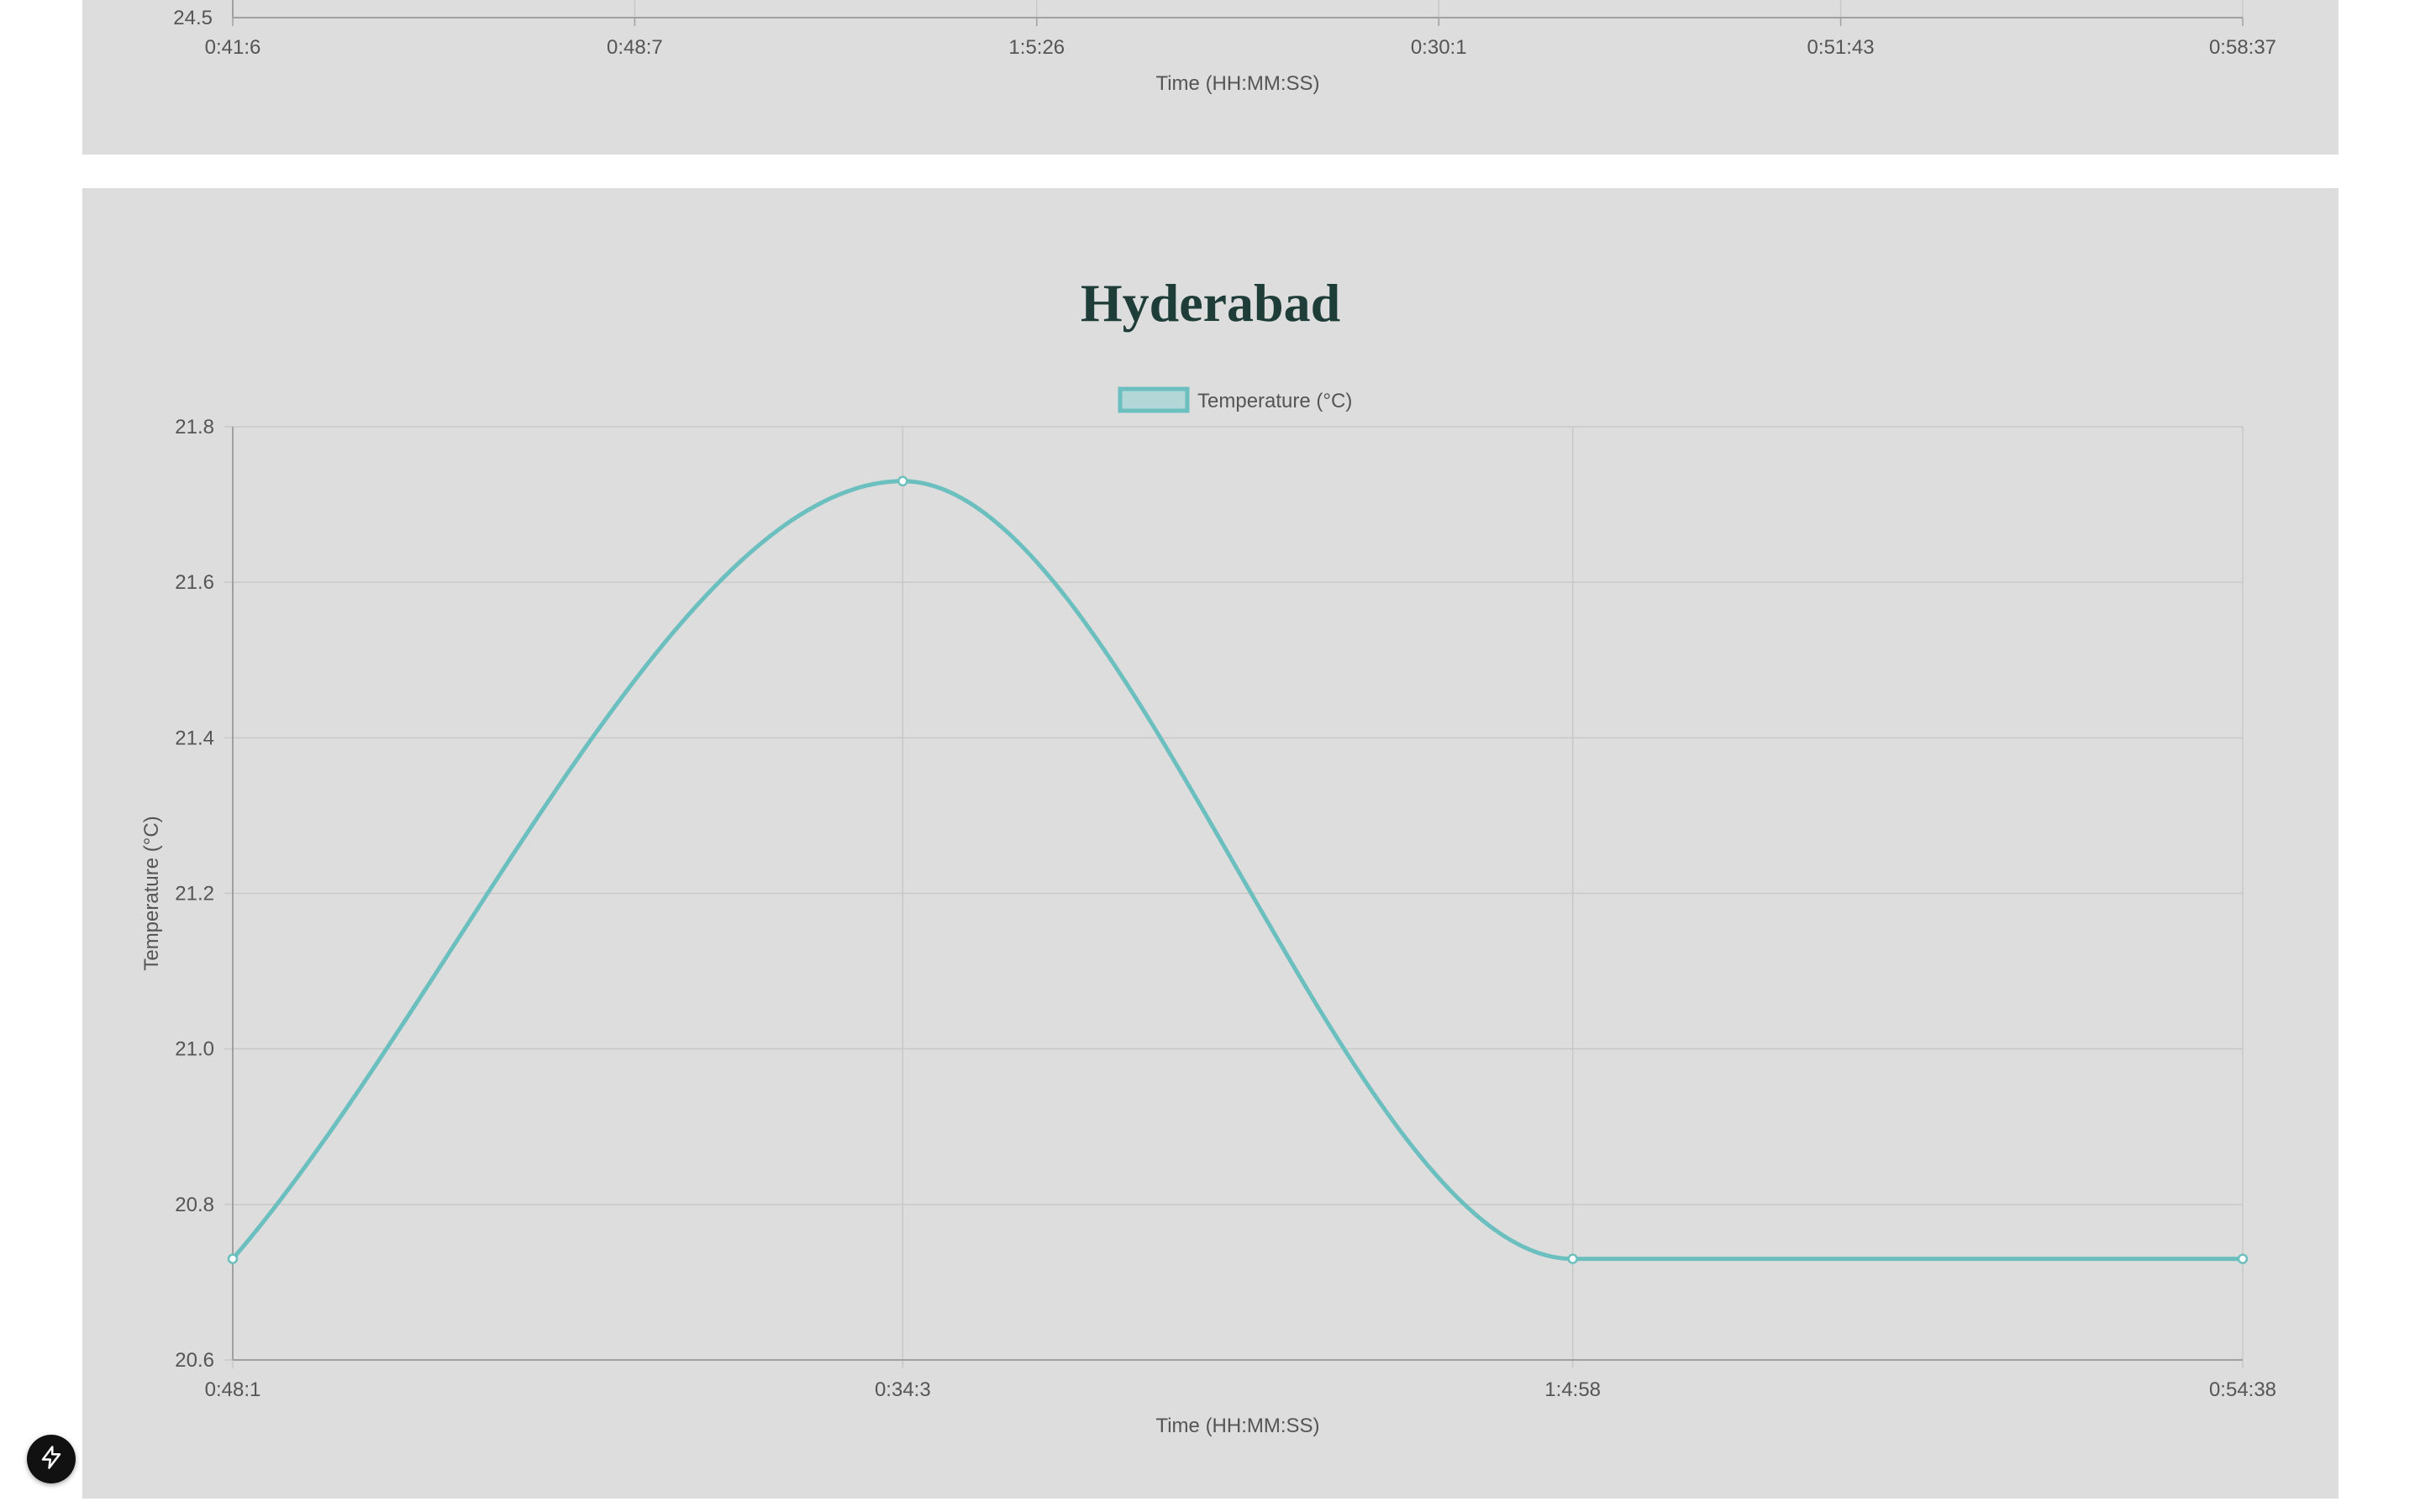 The height and width of the screenshot is (1512, 2420). Describe the element at coordinates (903, 1389) in the screenshot. I see `x-tick-label: 0:34:3` at that location.